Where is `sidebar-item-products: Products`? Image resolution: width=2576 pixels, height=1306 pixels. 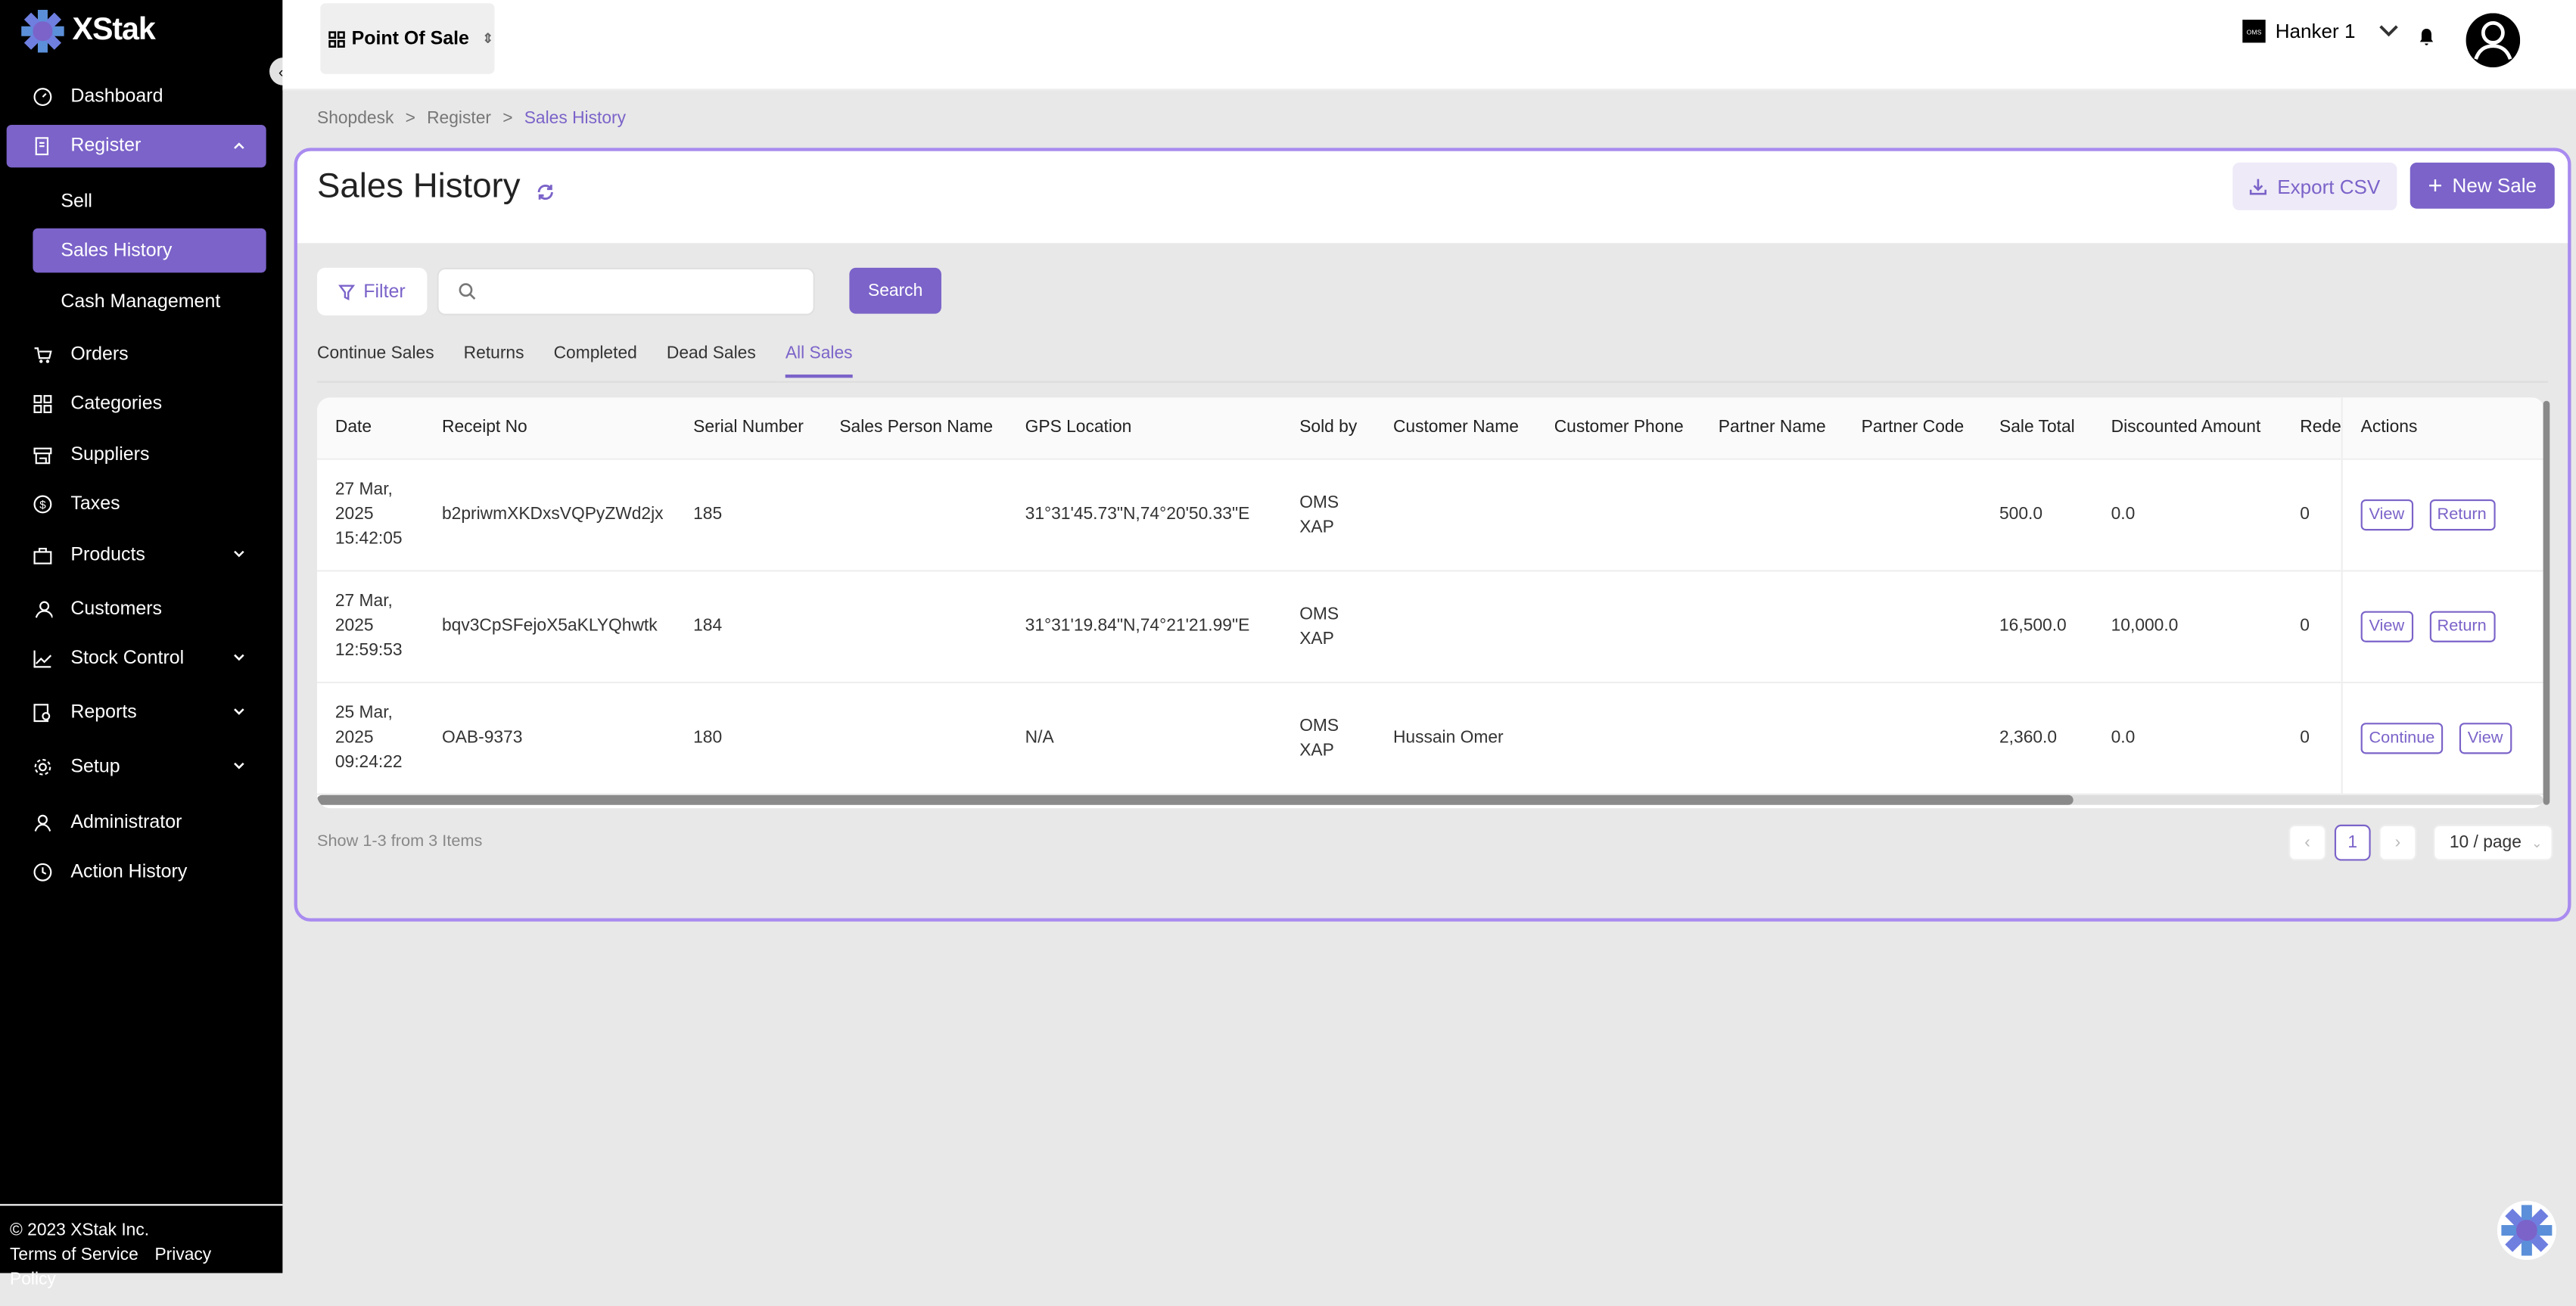
sidebar-item-products: Products is located at coordinates (136, 555).